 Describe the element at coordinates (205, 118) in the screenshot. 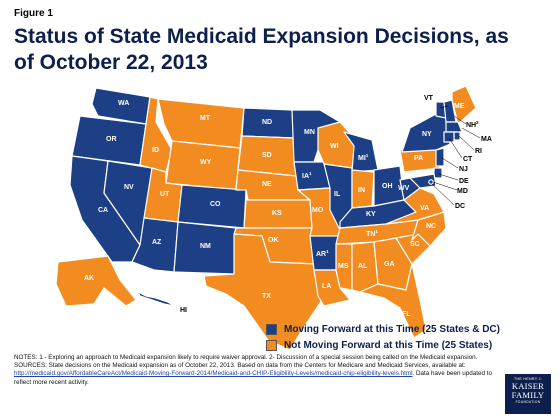

I see `state-label-mt: MT` at that location.